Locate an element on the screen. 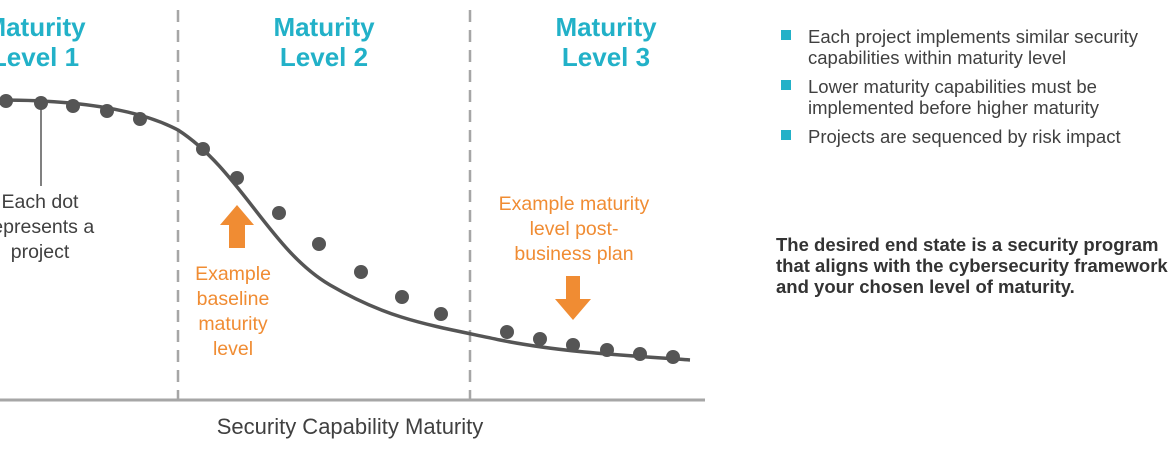 The height and width of the screenshot is (460, 1175). level-1-heading: Maturity Level 1 is located at coordinates (57, 42).